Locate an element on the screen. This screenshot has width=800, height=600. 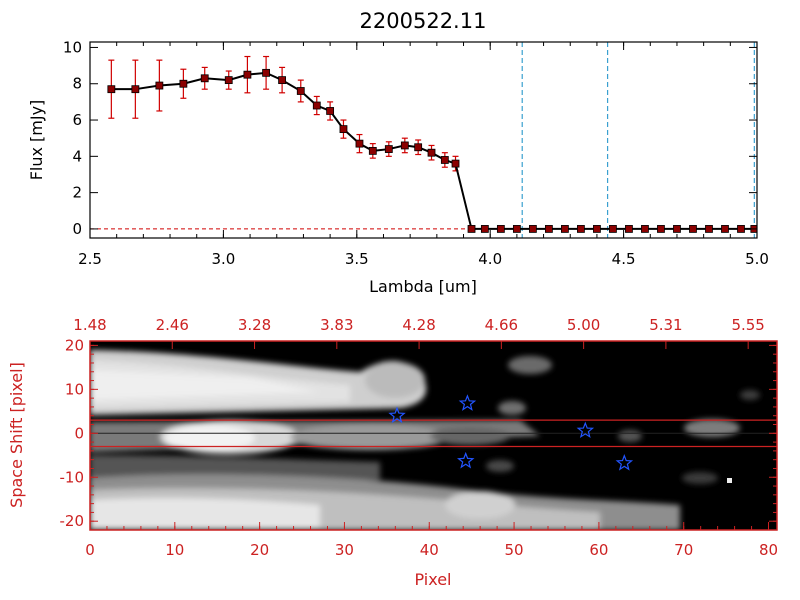
image-y-label: Space Shift [pixel] is located at coordinates (16, 435).